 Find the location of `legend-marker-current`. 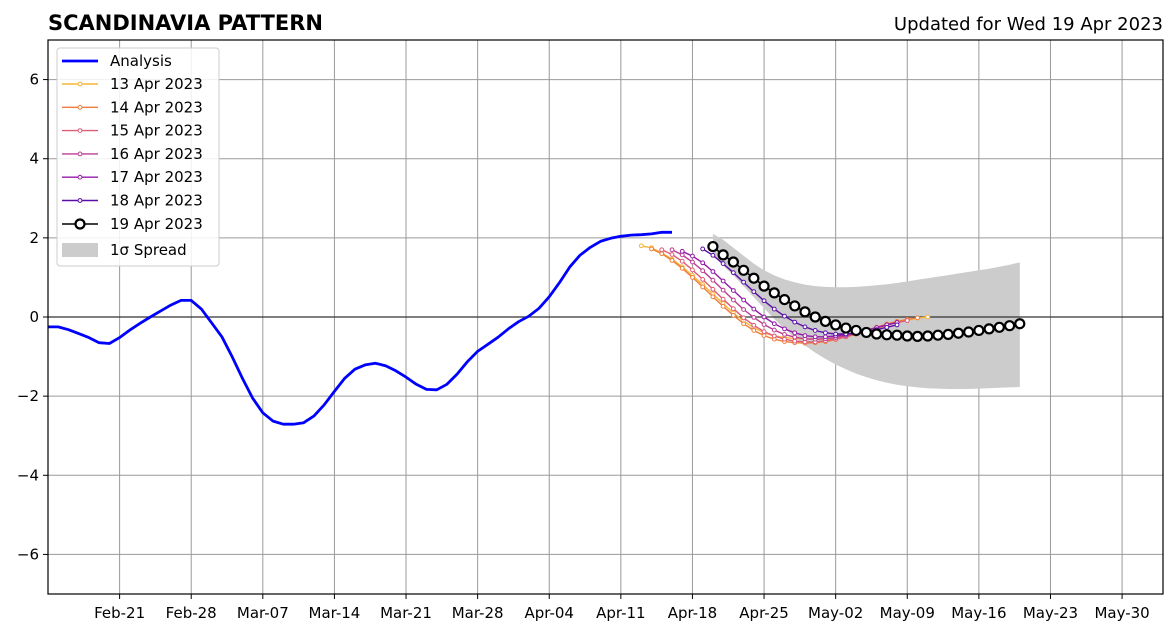

legend-marker-current is located at coordinates (80, 224).